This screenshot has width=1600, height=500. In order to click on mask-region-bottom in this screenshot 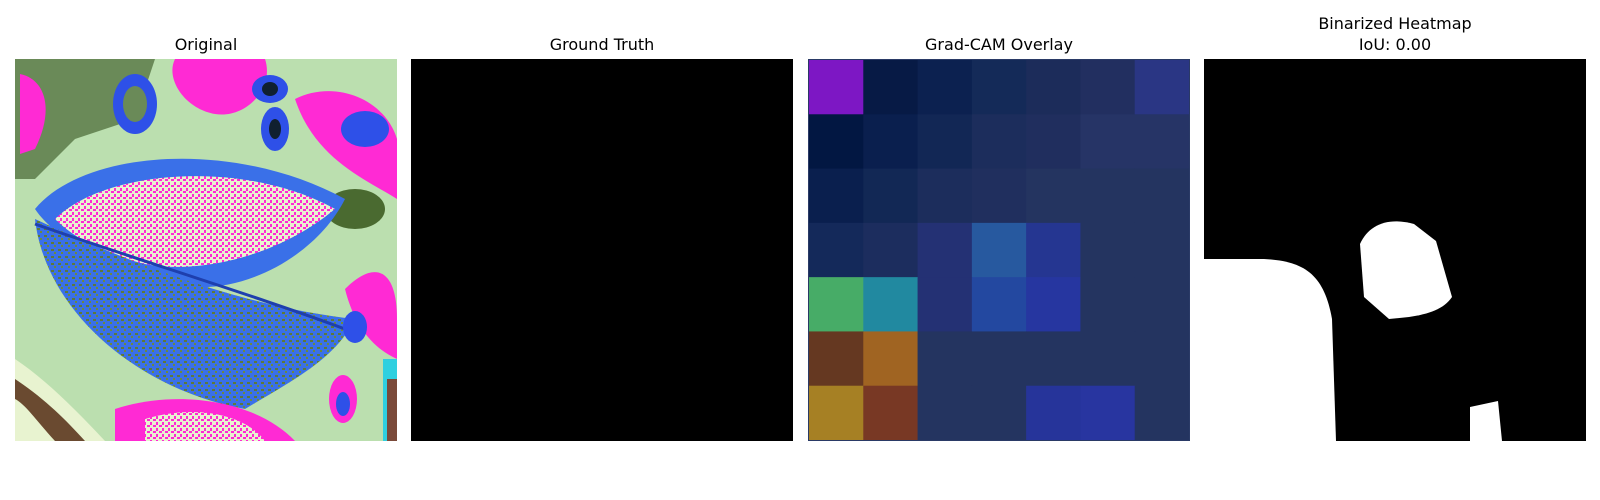, I will do `click(1486, 421)`.